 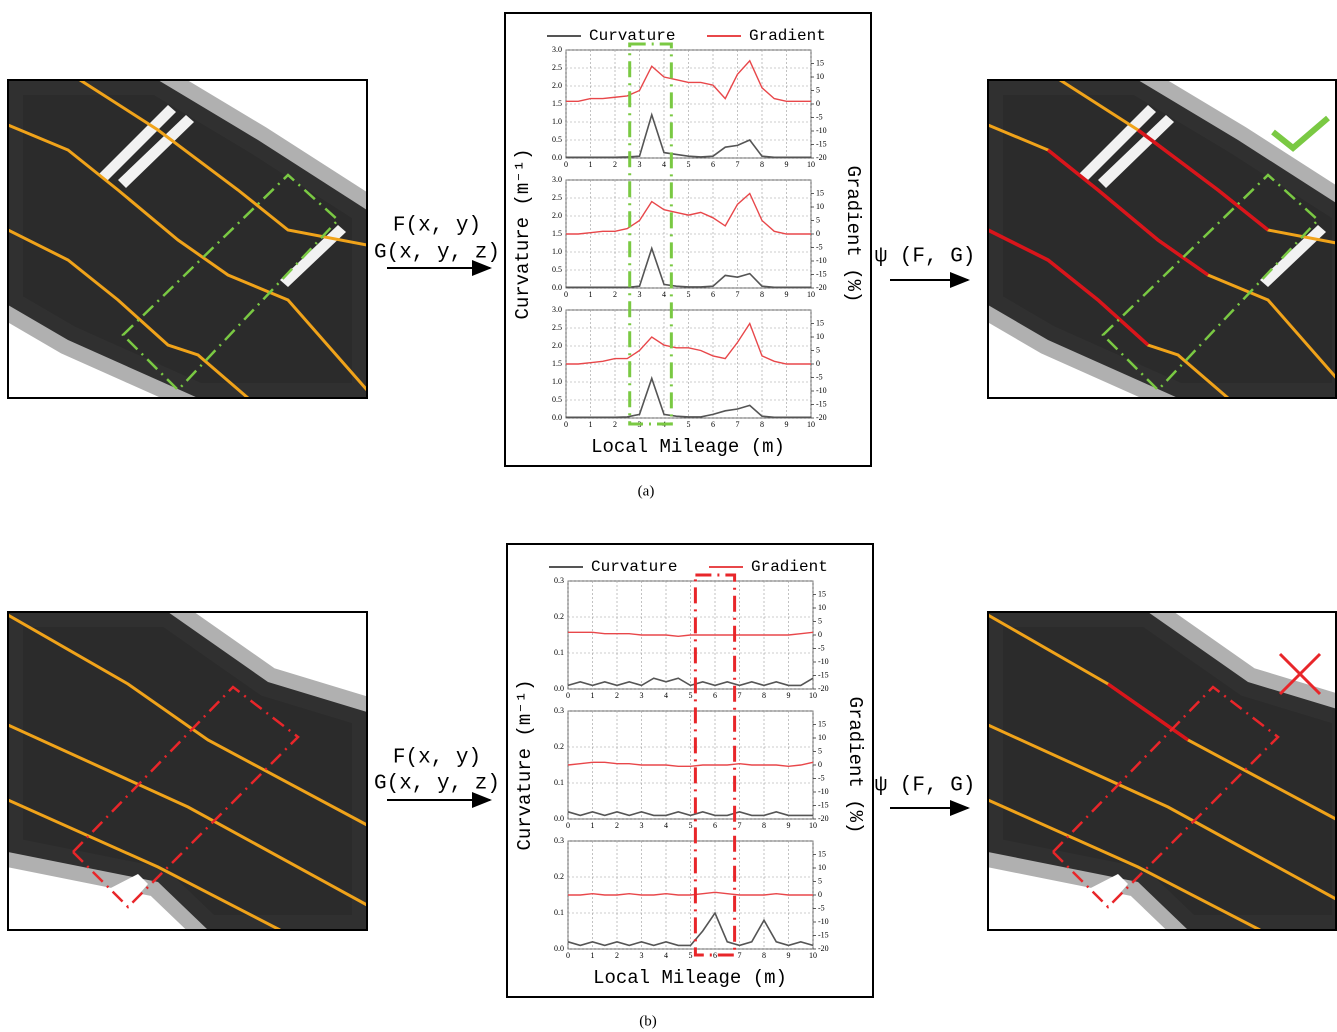 What do you see at coordinates (642, 955) in the screenshot?
I see `x-tick-label: 3` at bounding box center [642, 955].